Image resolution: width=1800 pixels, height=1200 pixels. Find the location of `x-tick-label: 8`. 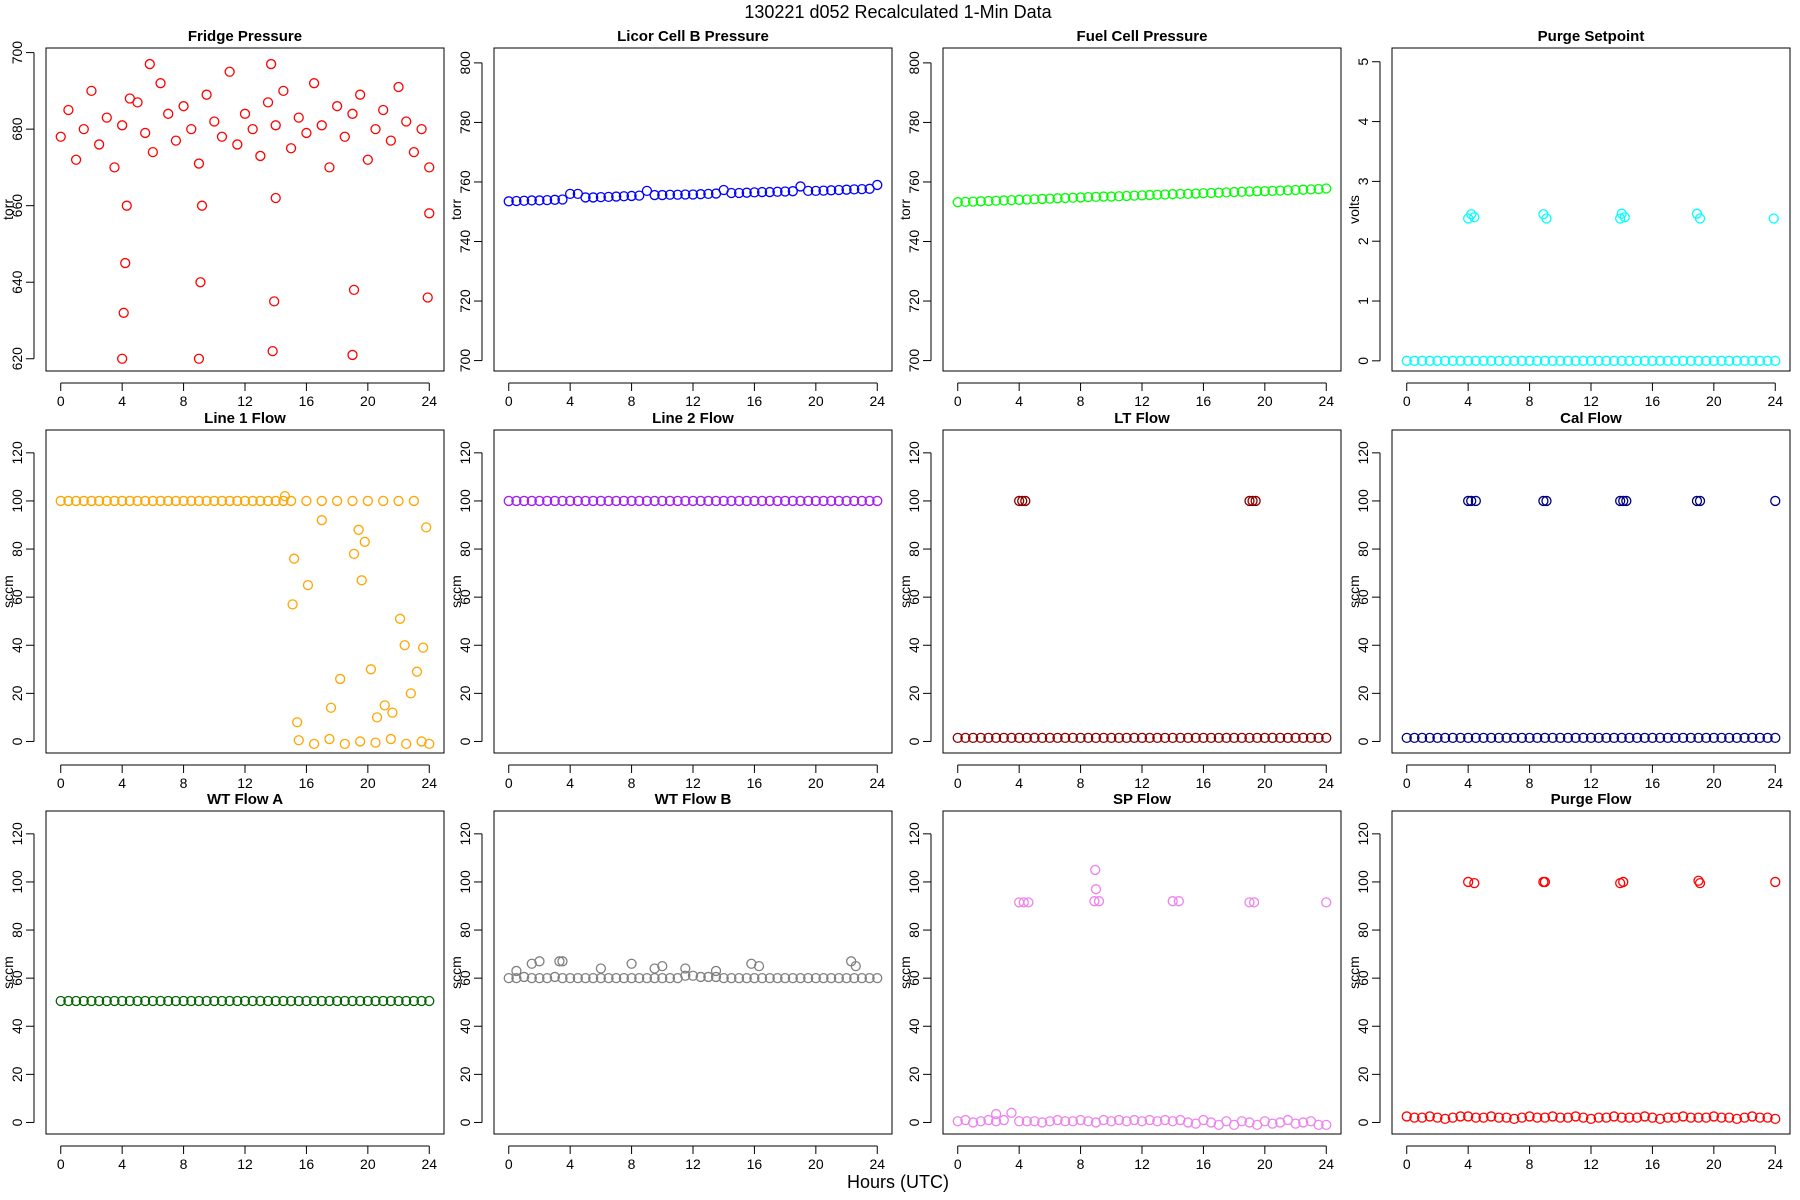

x-tick-label: 8 is located at coordinates (632, 401).